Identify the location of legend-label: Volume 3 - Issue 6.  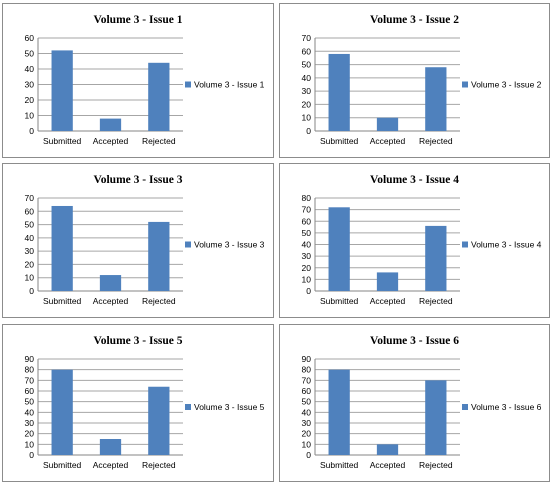
(506, 407).